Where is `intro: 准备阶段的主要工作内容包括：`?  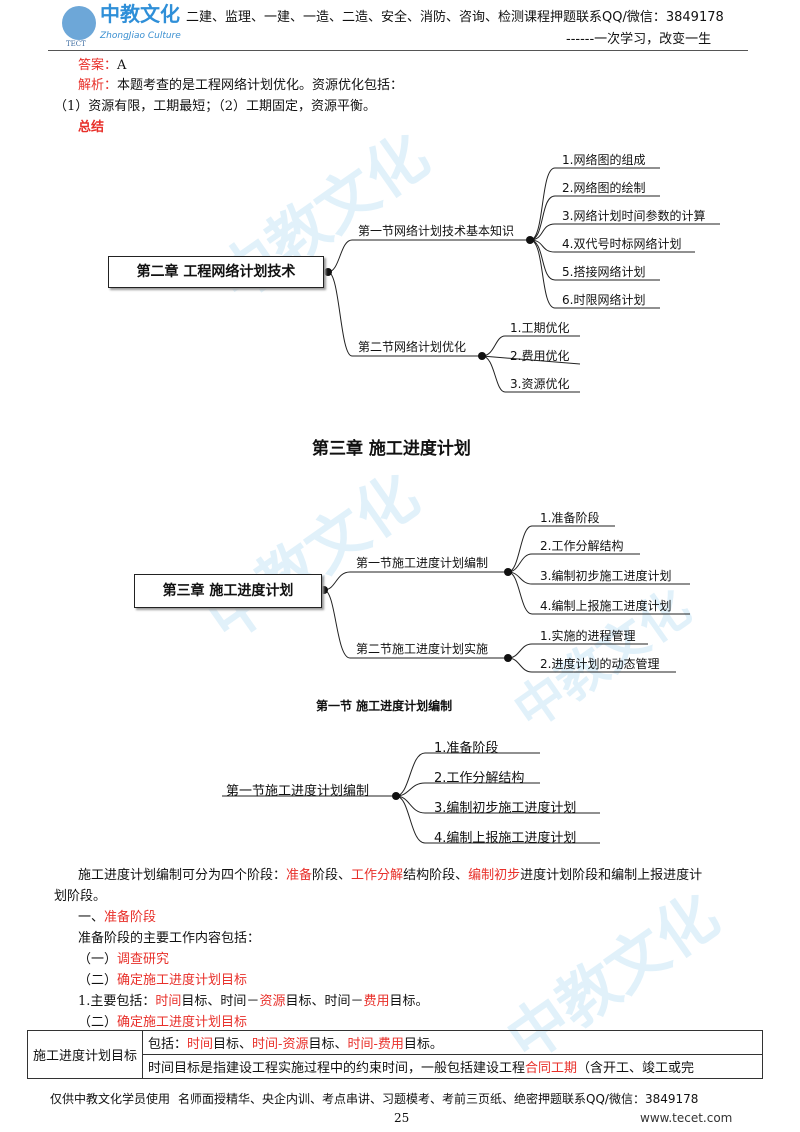 intro: 准备阶段的主要工作内容包括： is located at coordinates (169, 938).